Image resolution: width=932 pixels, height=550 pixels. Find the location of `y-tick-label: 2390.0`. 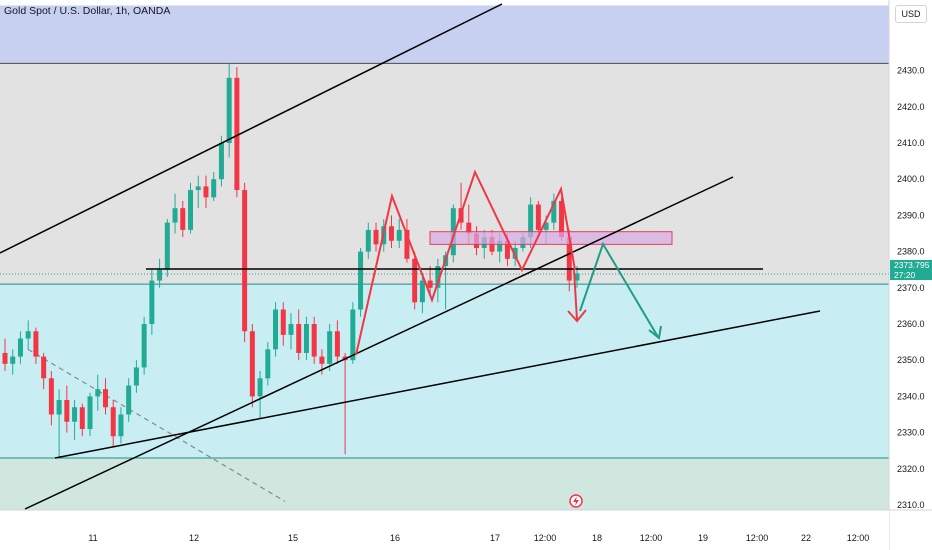

y-tick-label: 2390.0 is located at coordinates (911, 215).